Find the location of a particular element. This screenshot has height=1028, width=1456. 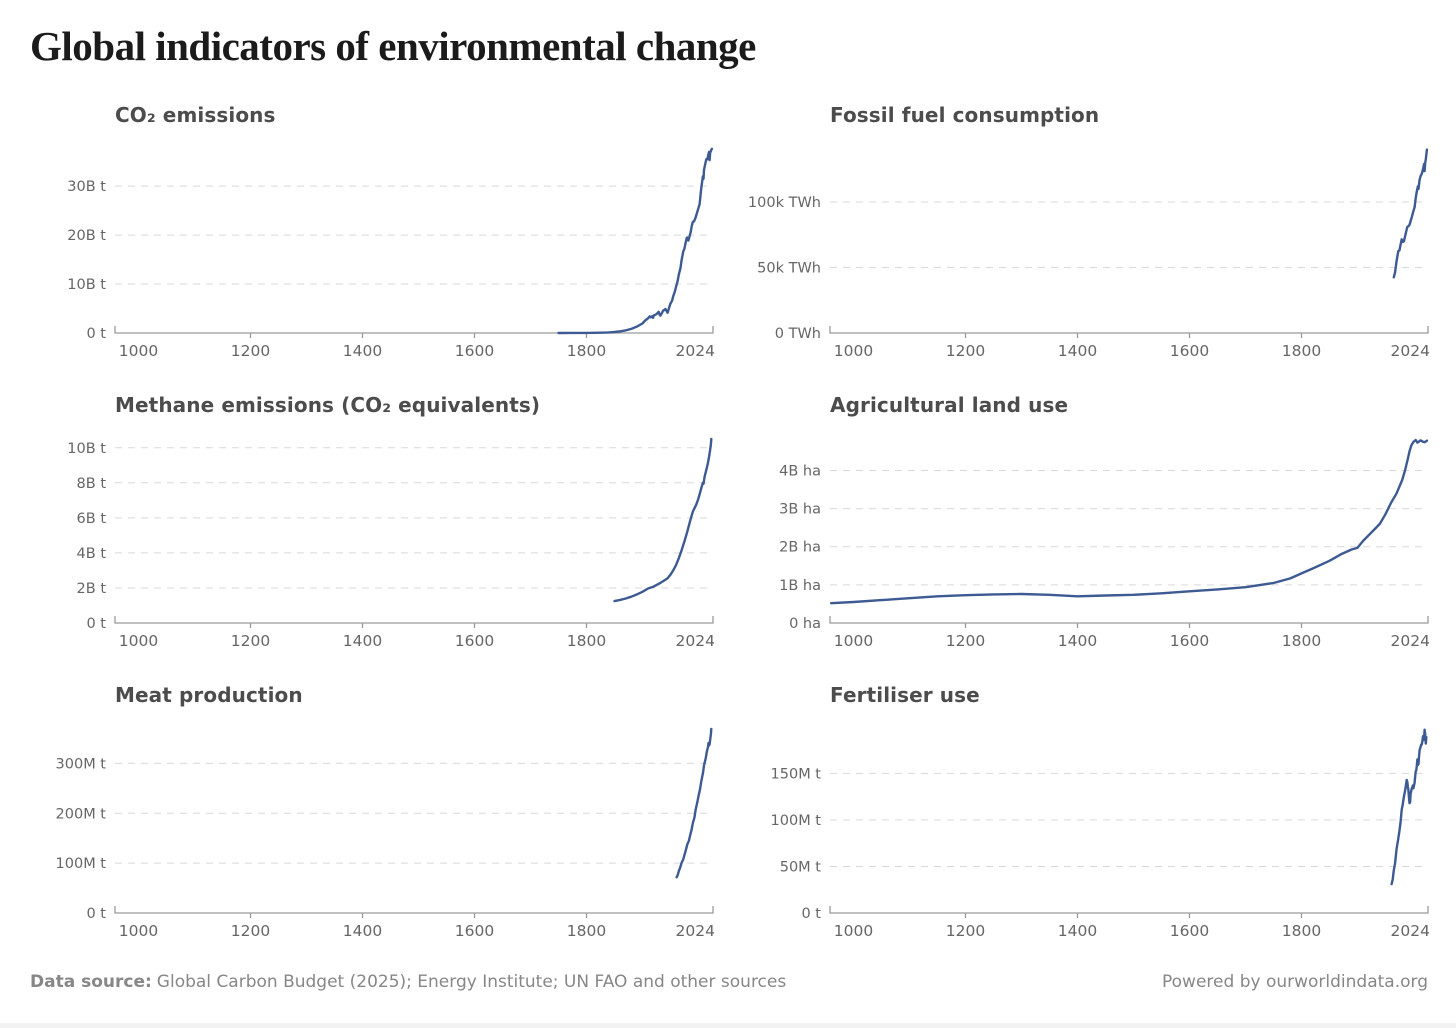

svg-text: 300M t is located at coordinates (81, 764).